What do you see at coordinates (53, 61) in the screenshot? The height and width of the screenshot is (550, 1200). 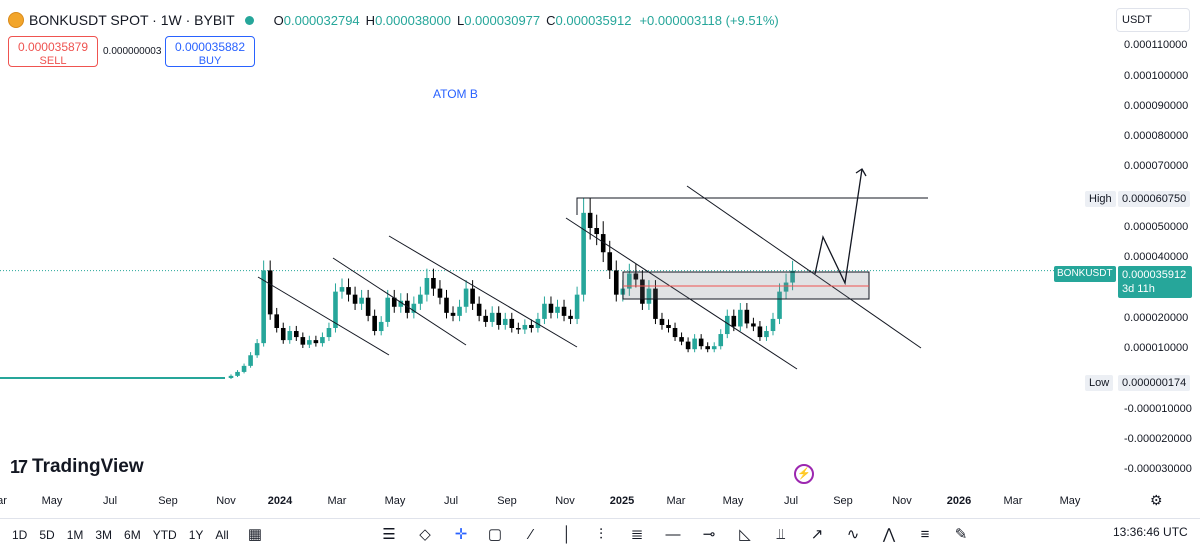 I see `sell-label: SELL` at bounding box center [53, 61].